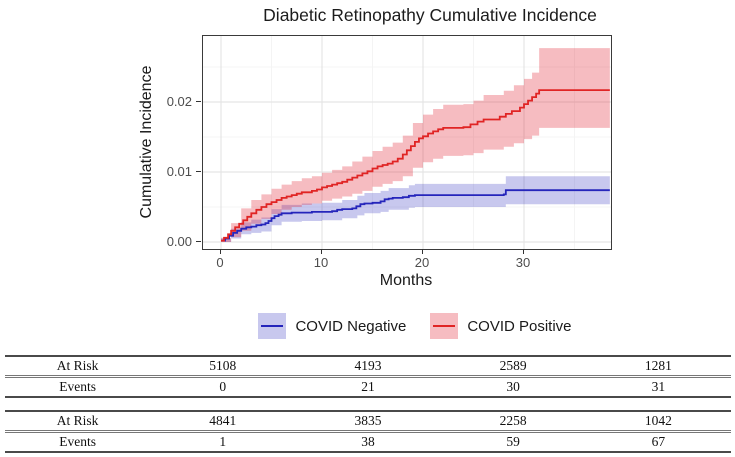 This screenshot has height=457, width=735. Describe the element at coordinates (658, 441) in the screenshot. I see `events-value: 67` at that location.